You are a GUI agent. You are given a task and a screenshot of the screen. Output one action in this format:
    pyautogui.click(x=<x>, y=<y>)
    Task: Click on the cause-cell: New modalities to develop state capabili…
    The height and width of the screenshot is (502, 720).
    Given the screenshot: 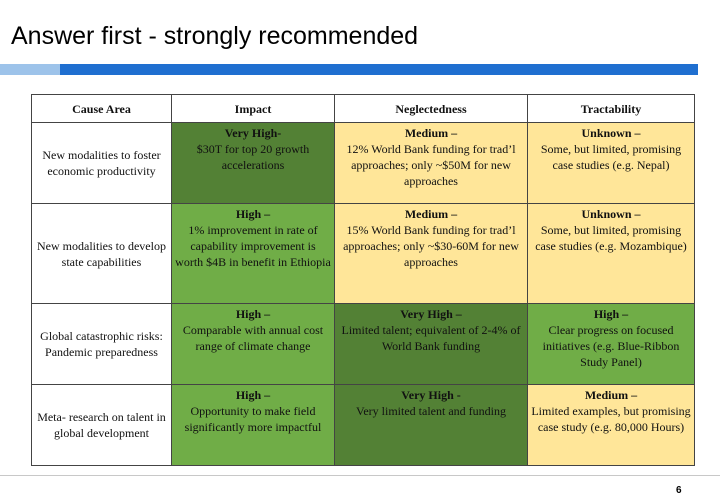 What is the action you would take?
    pyautogui.click(x=101, y=253)
    